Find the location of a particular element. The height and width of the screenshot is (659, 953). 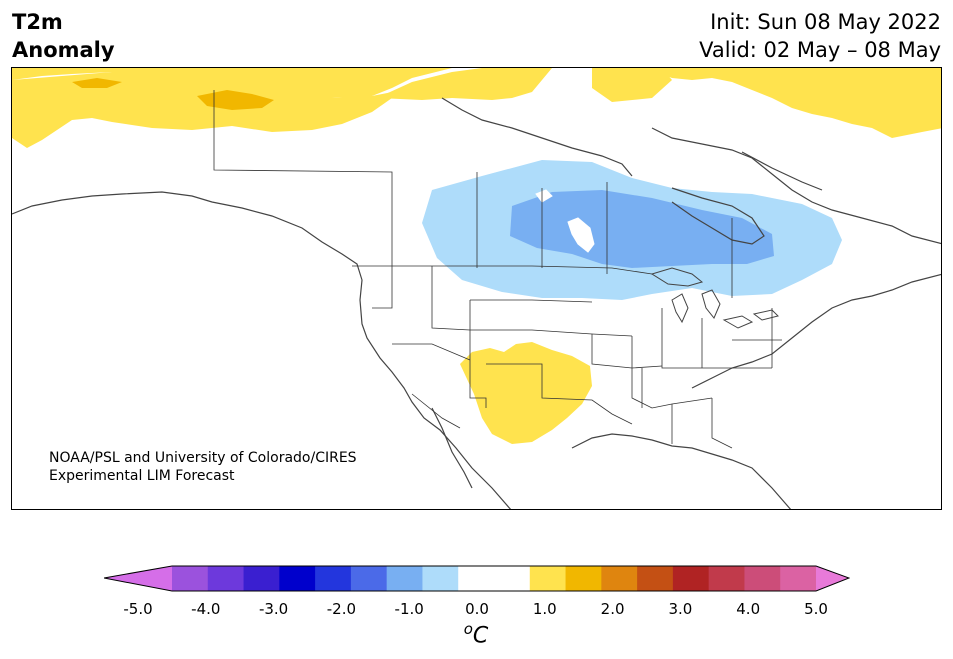

colorbar-tick-label: -5.0 is located at coordinates (138, 609).